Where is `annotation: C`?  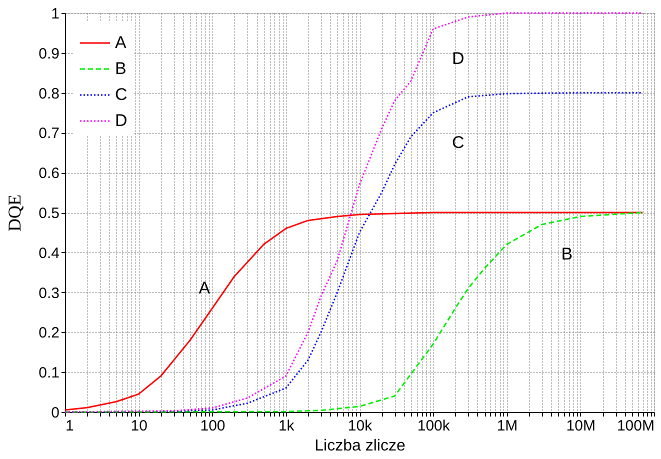 annotation: C is located at coordinates (458, 142).